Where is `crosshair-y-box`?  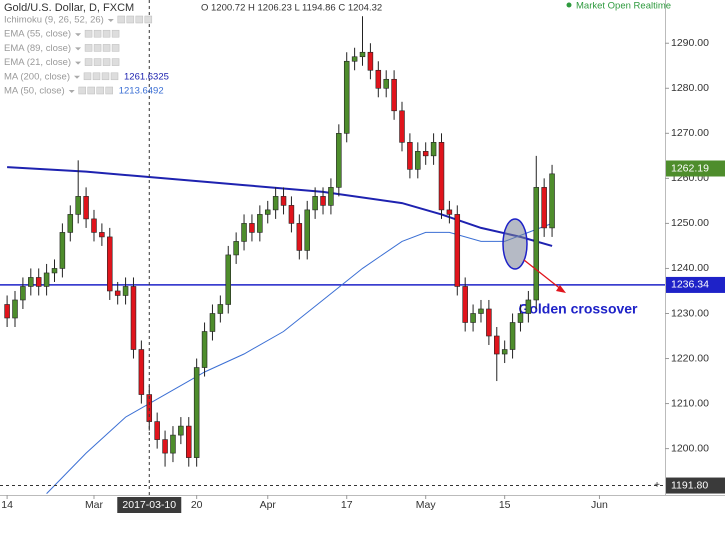
crosshair-y-box is located at coordinates (695, 485).